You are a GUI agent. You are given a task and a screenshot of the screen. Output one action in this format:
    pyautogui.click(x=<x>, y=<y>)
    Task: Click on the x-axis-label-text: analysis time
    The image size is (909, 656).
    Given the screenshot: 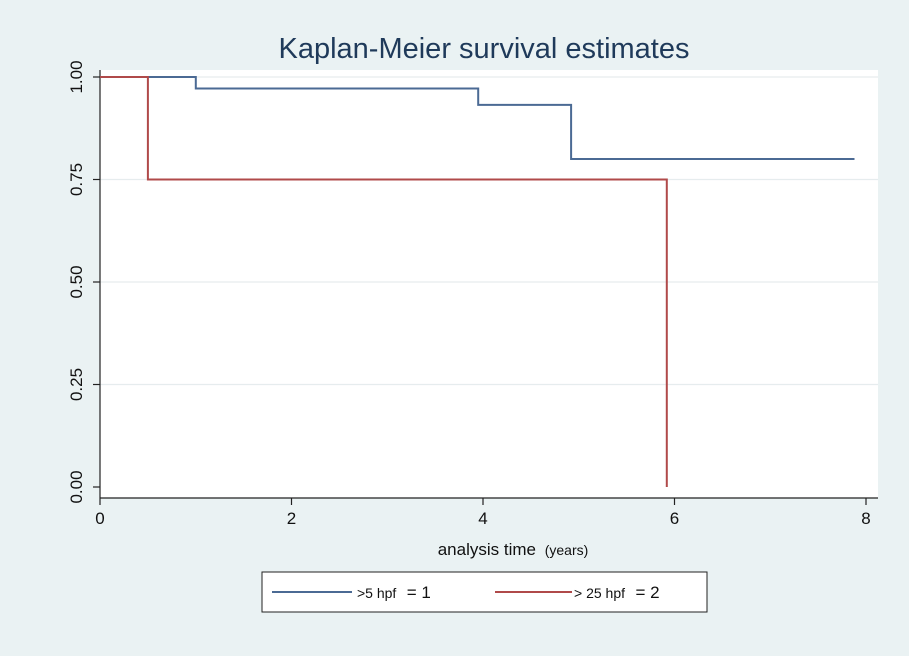 What is the action you would take?
    pyautogui.click(x=487, y=549)
    